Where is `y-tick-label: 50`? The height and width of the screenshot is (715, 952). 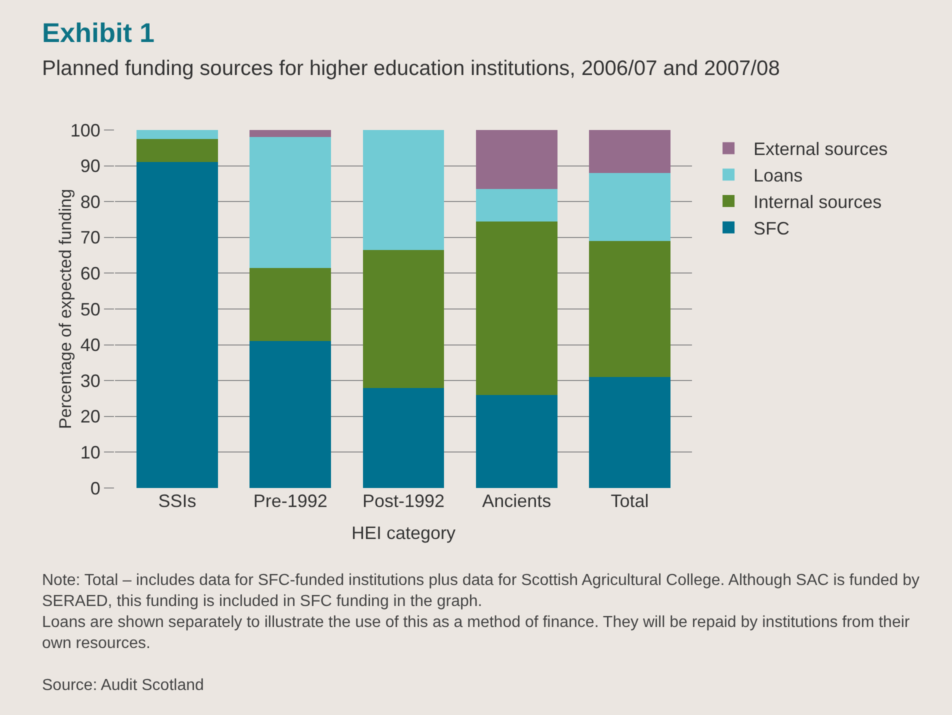 y-tick-label: 50 is located at coordinates (90, 309).